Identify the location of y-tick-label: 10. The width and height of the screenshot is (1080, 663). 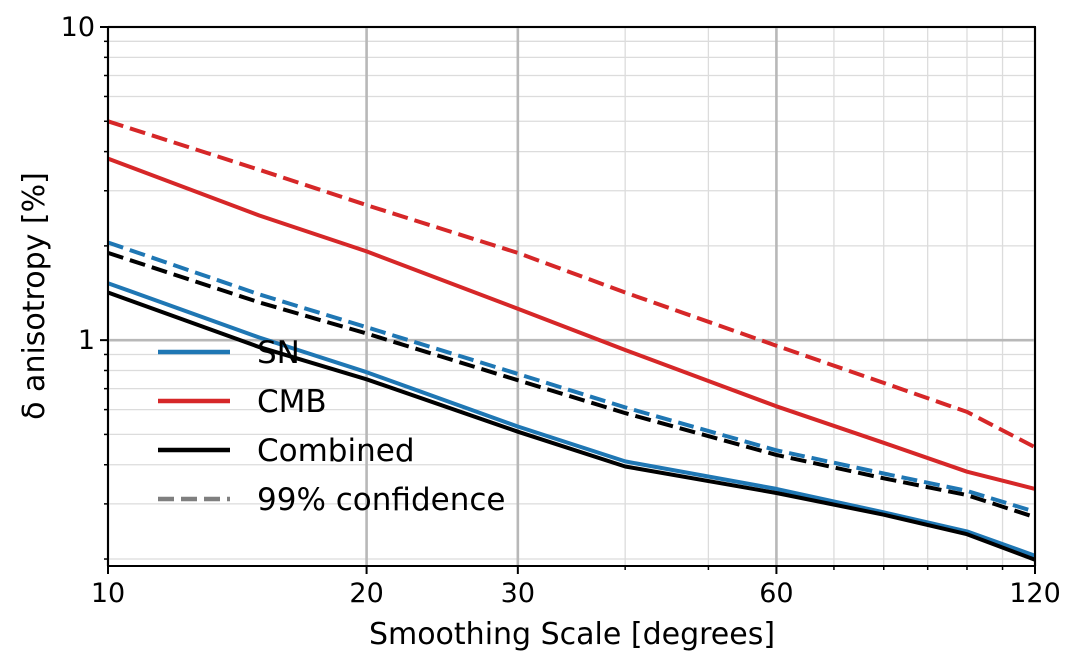
(78, 27).